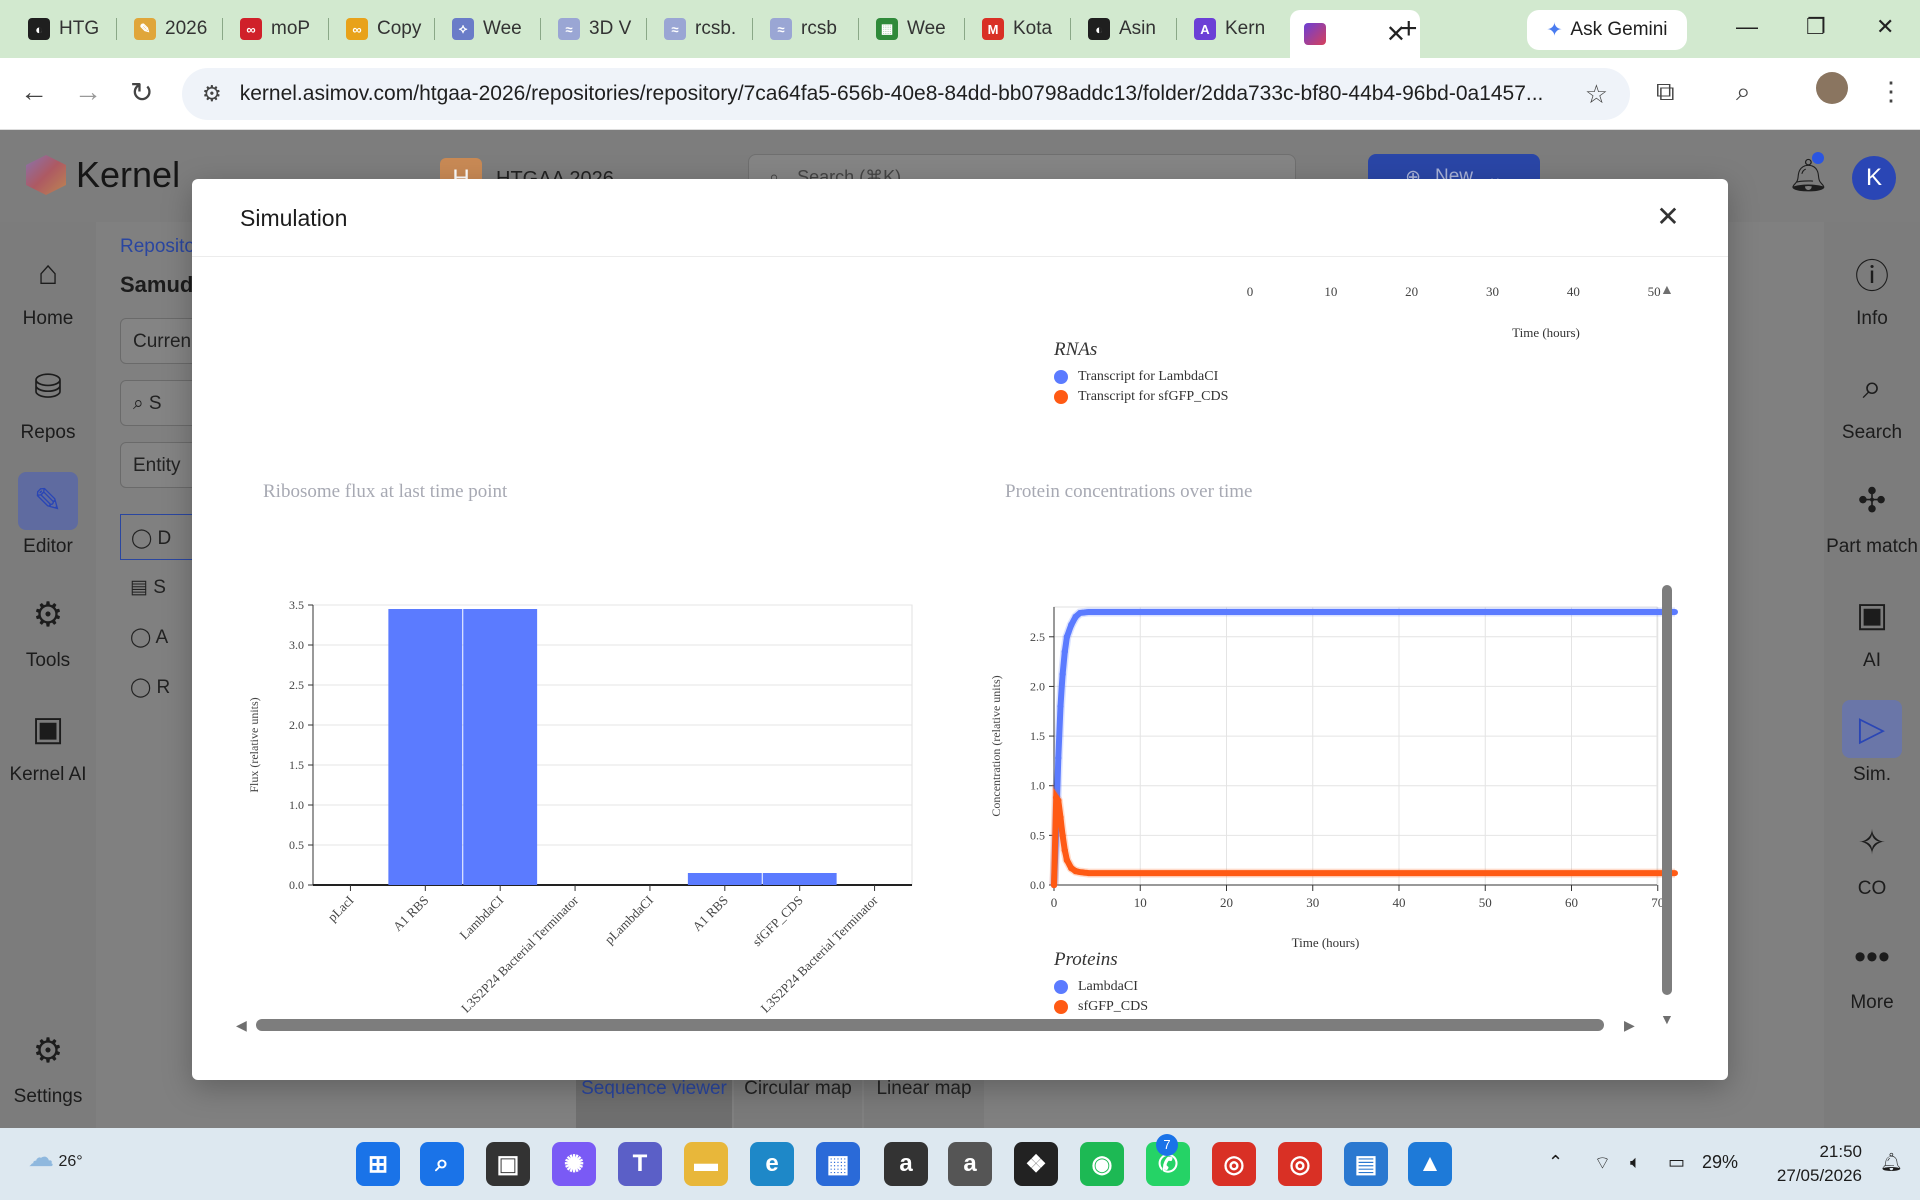 Image resolution: width=1920 pixels, height=1200 pixels. I want to click on reload-icon: ↻, so click(142, 92).